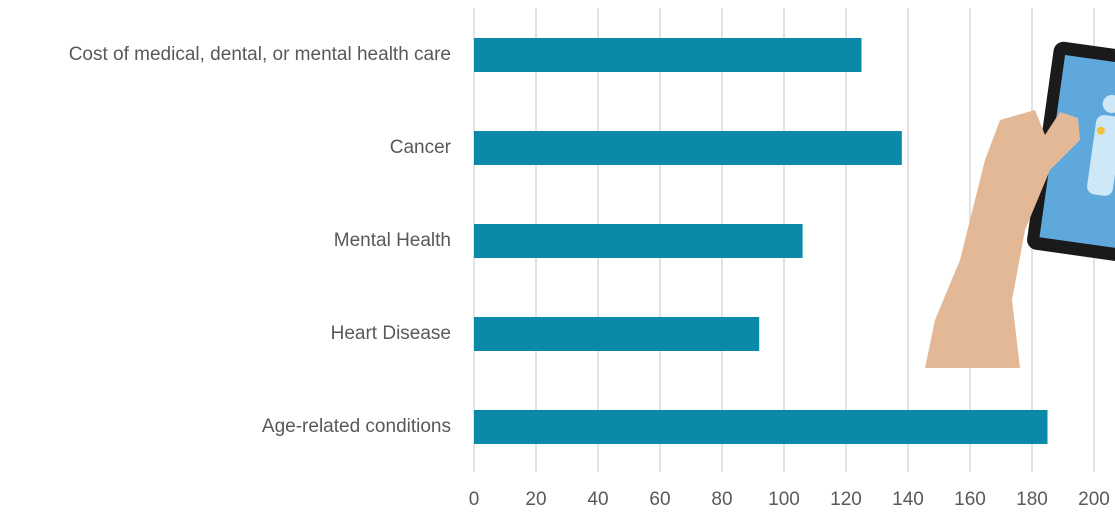 Image resolution: width=1115 pixels, height=521 pixels. I want to click on tablet, so click(1071, 152).